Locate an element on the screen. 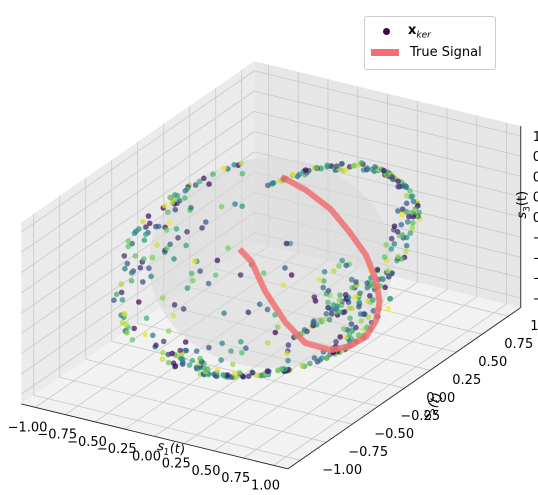  z-tick-label: 0.25 is located at coordinates (535, 198).